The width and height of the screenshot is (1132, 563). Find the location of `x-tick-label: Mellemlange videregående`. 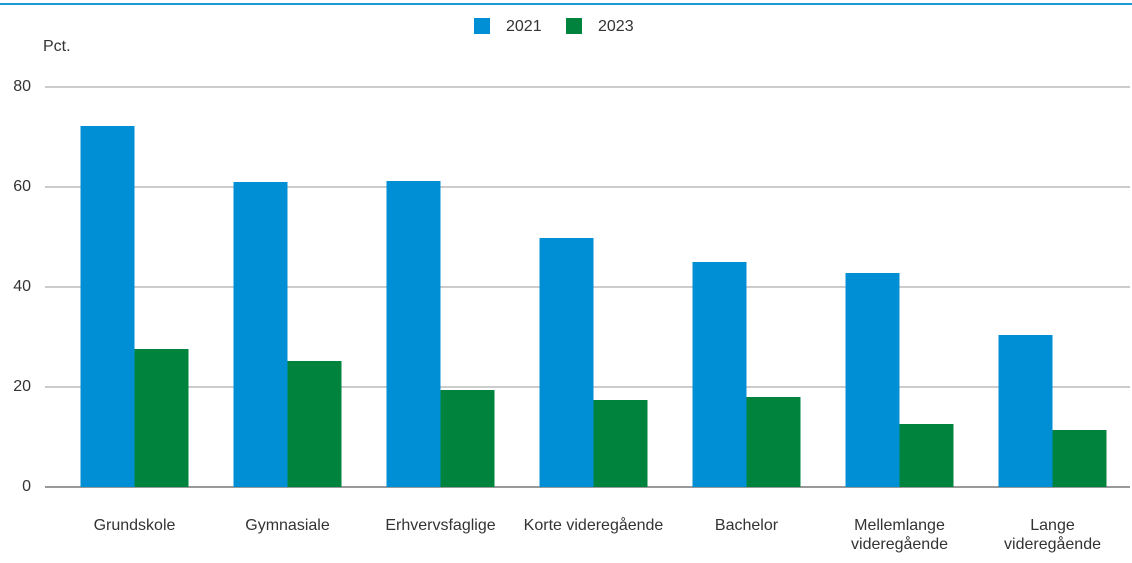

x-tick-label: Mellemlange videregående is located at coordinates (899, 535).